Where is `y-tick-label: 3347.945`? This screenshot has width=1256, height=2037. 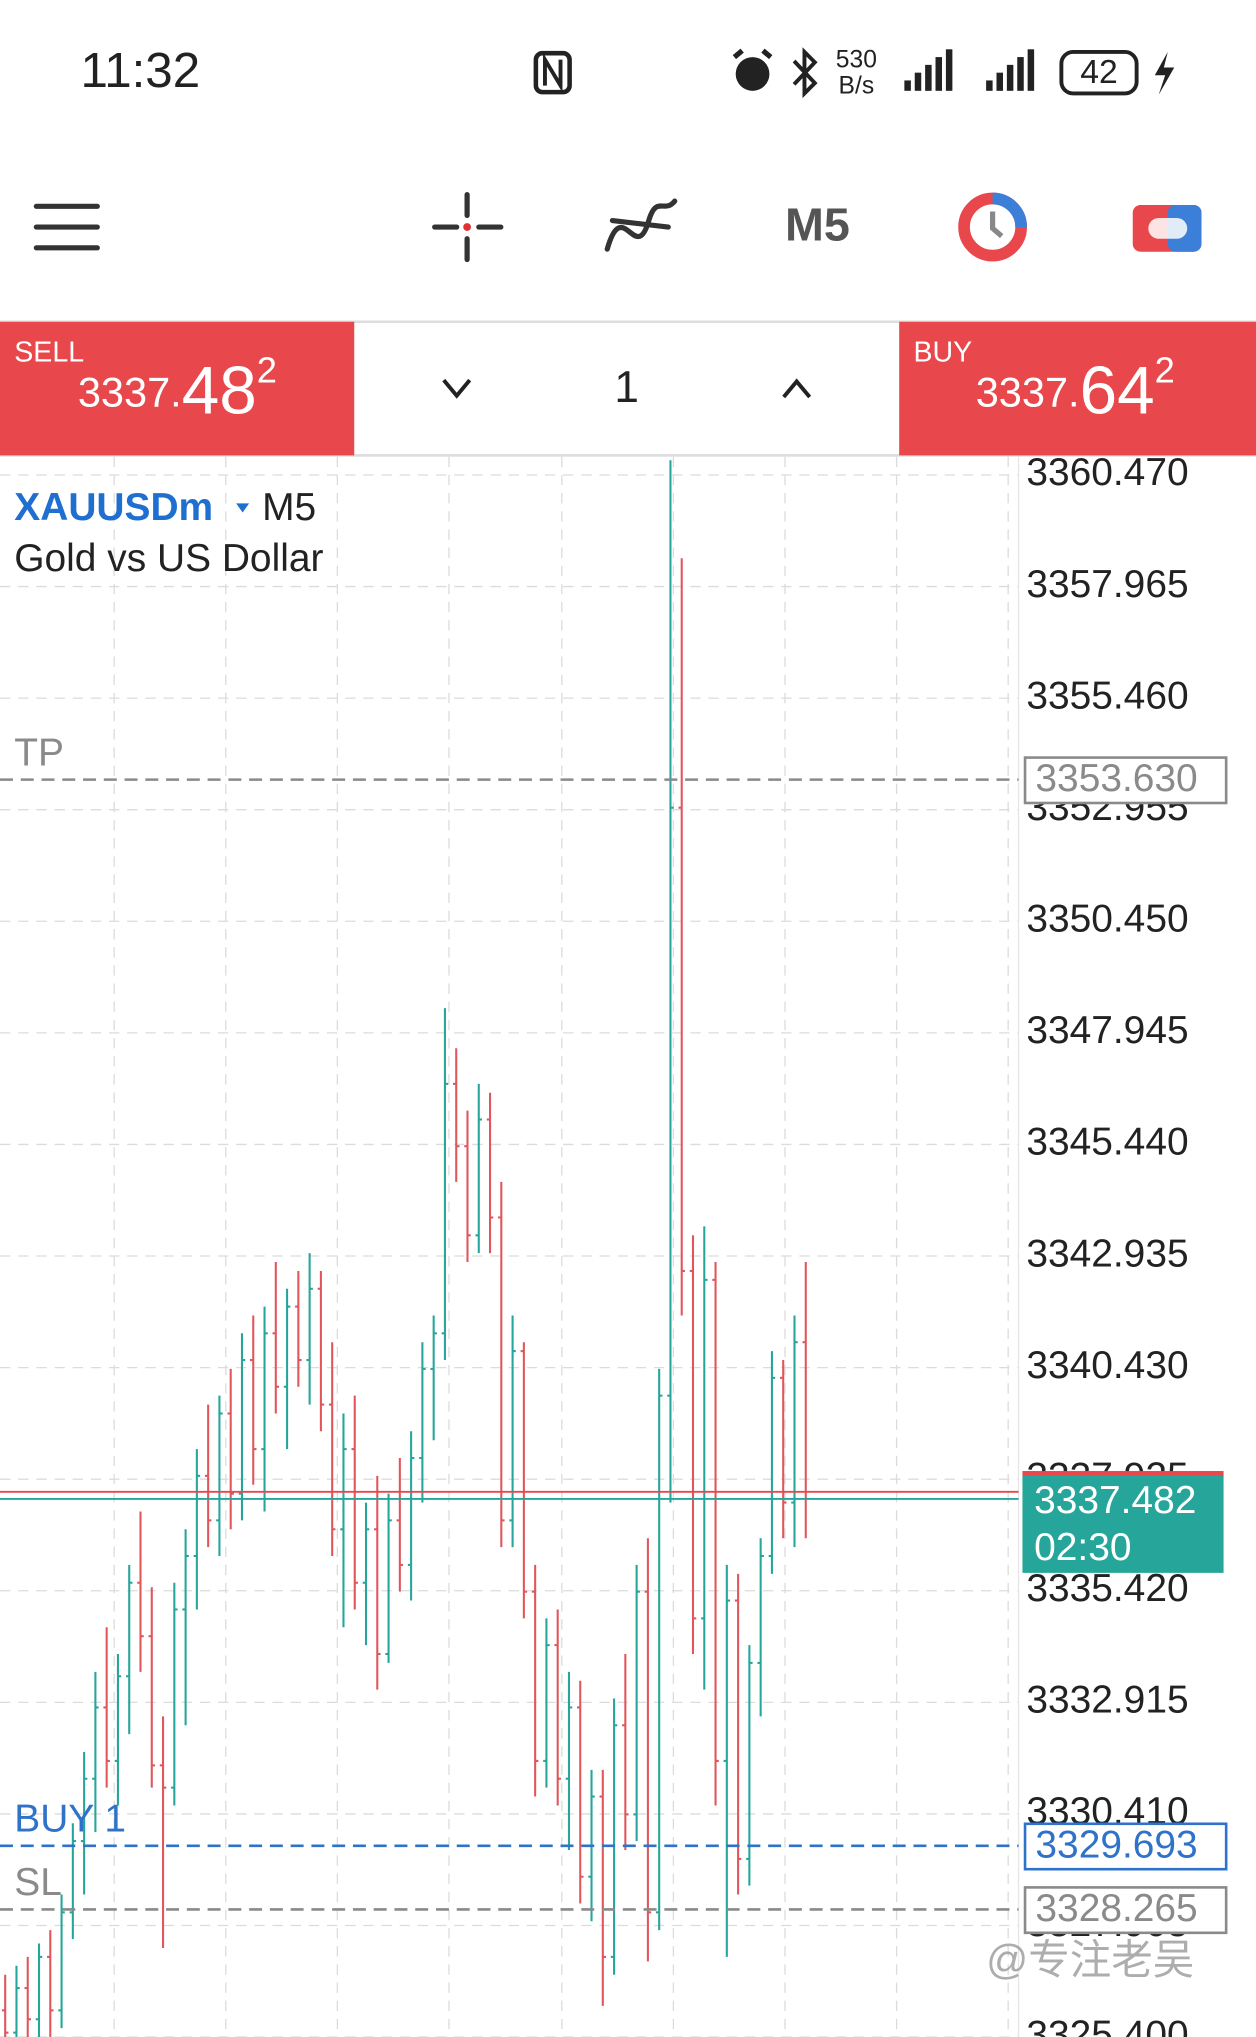
y-tick-label: 3347.945 is located at coordinates (1107, 1030).